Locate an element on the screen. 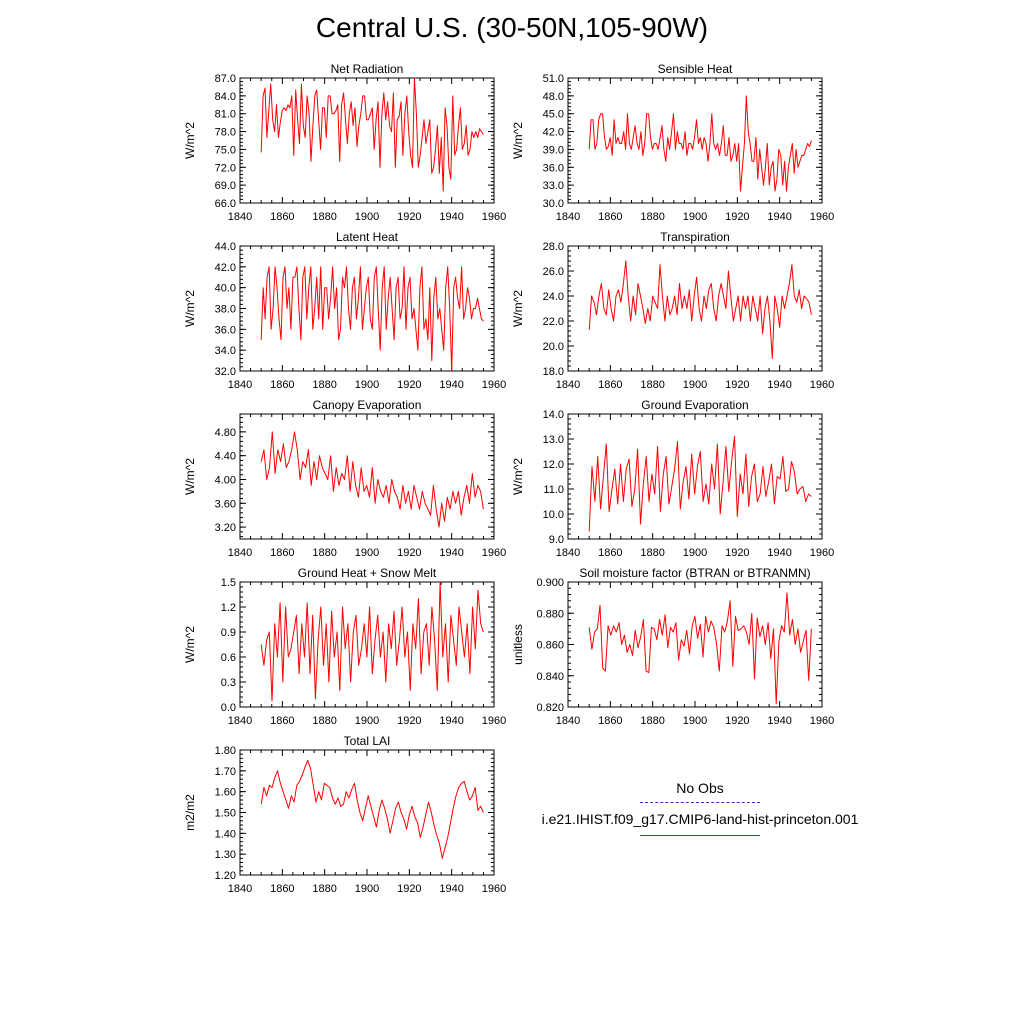 The width and height of the screenshot is (1024, 1024). y-tick-label: 0.820 is located at coordinates (550, 708).